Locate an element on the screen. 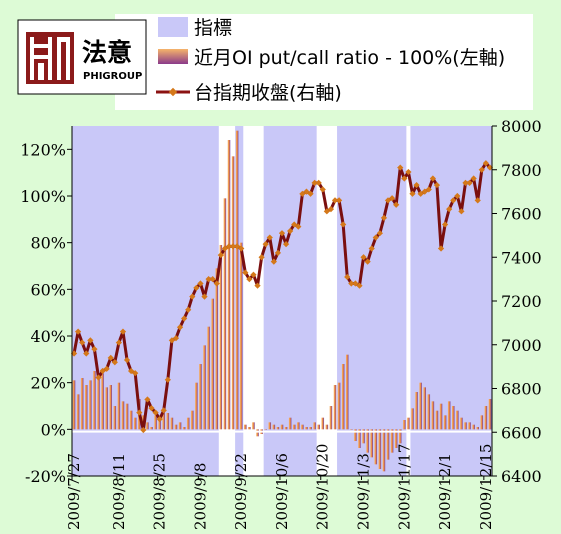 This screenshot has width=561, height=534. logo-mark-icon is located at coordinates (50, 58).